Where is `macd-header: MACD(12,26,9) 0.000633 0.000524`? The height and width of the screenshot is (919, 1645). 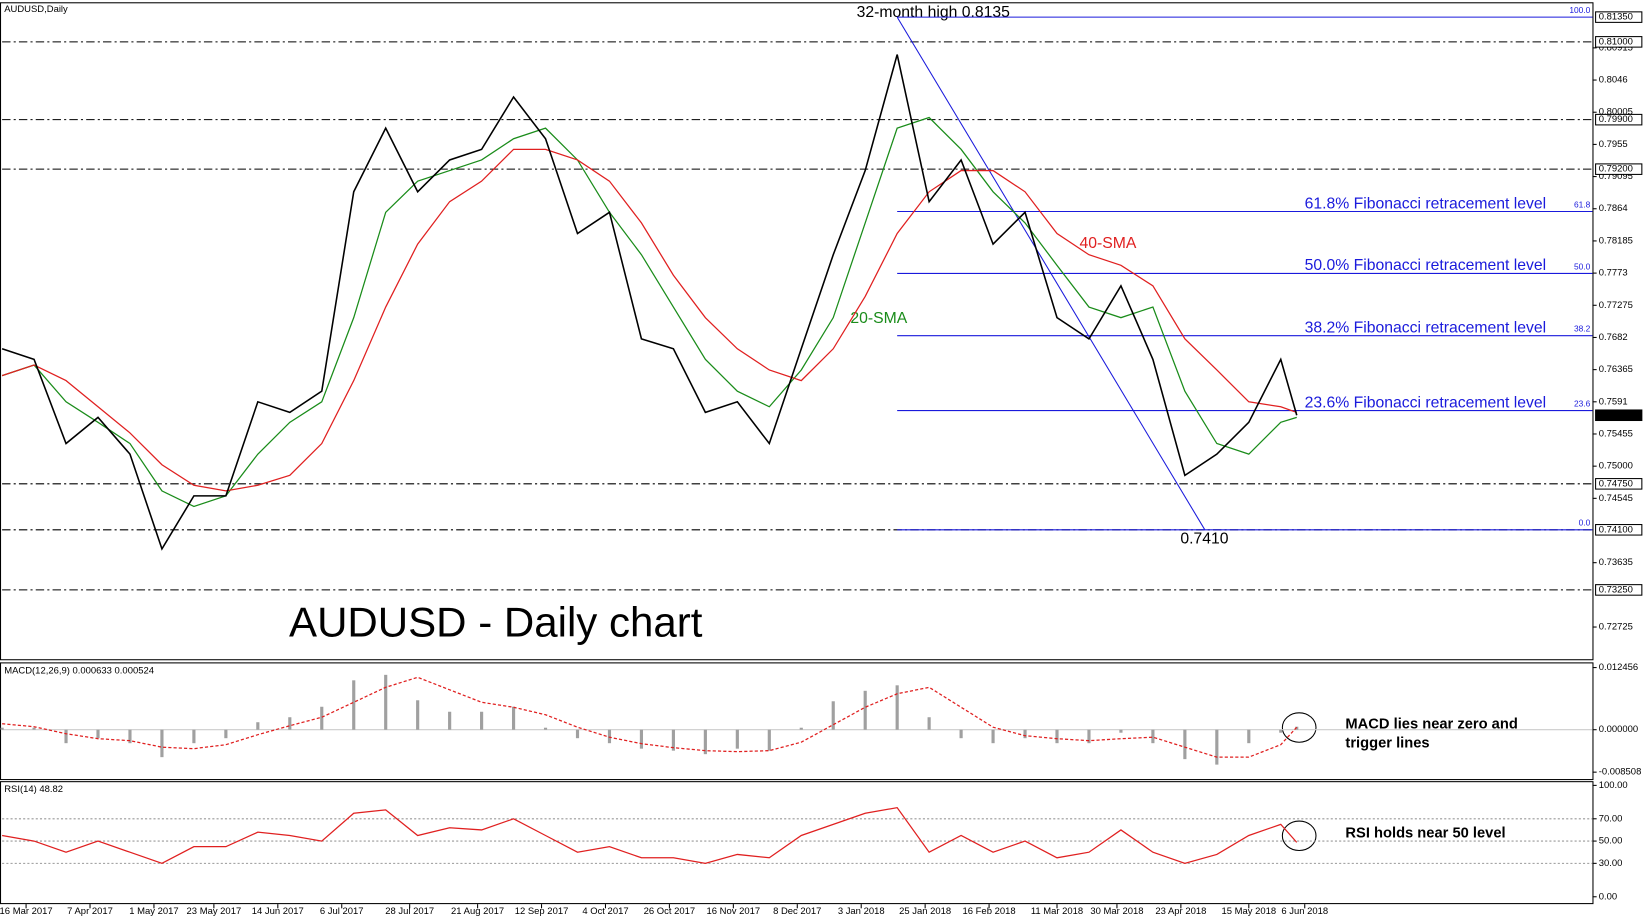
macd-header: MACD(12,26,9) 0.000633 0.000524 is located at coordinates (79, 670).